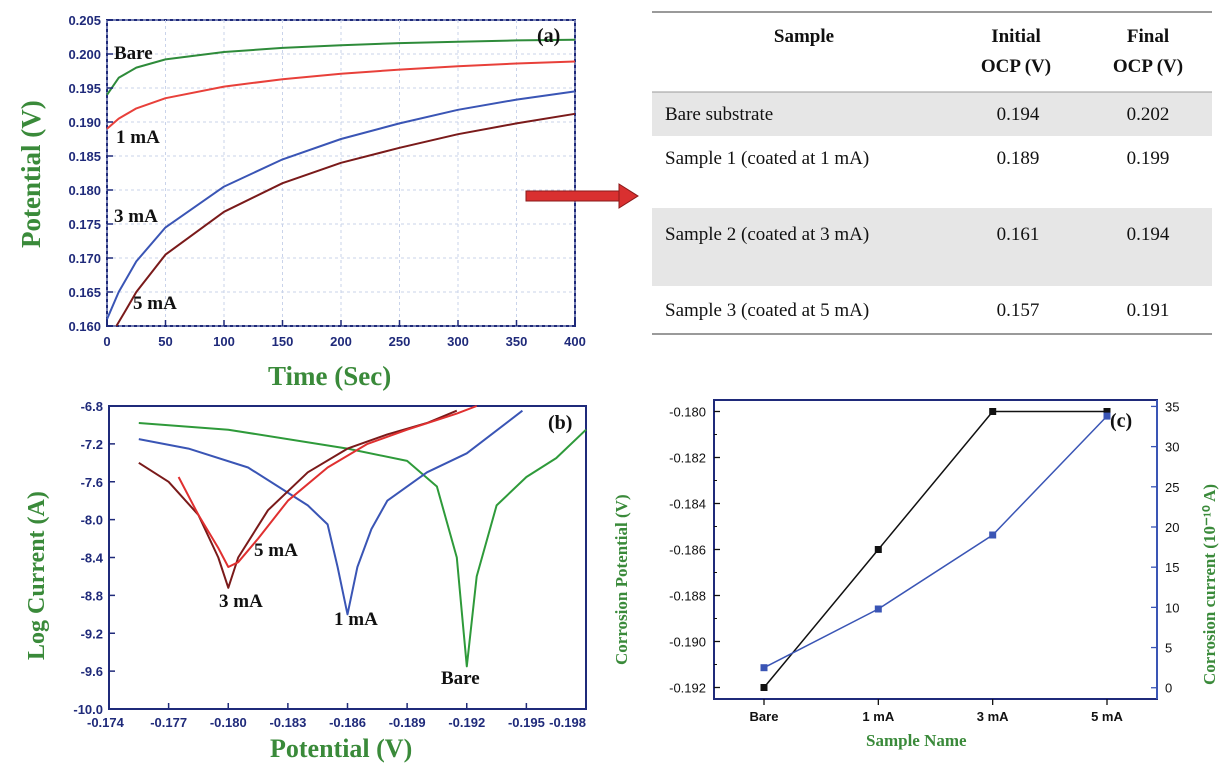 The image size is (1219, 765). What do you see at coordinates (687, 596) in the screenshot?
I see `panel-c-y-tick-label: -0.188` at bounding box center [687, 596].